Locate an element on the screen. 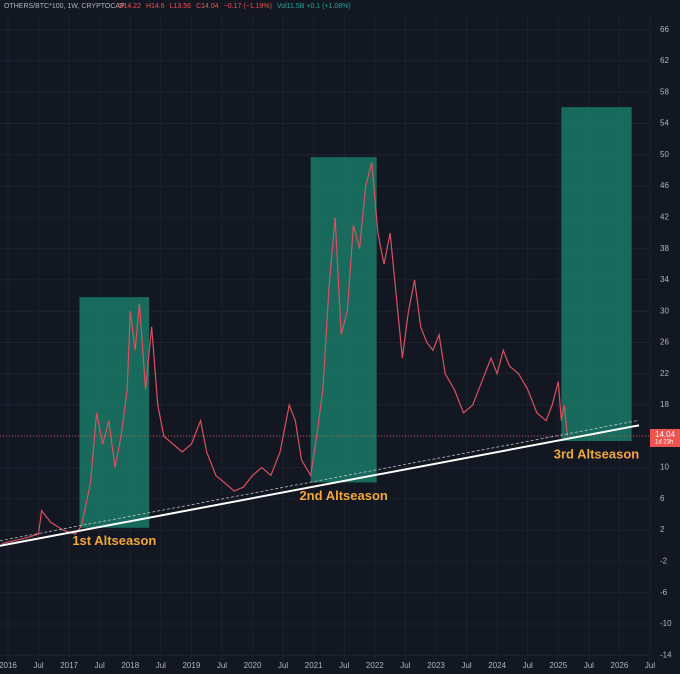 This screenshot has width=680, height=674. y-tick-label: 38 is located at coordinates (664, 248).